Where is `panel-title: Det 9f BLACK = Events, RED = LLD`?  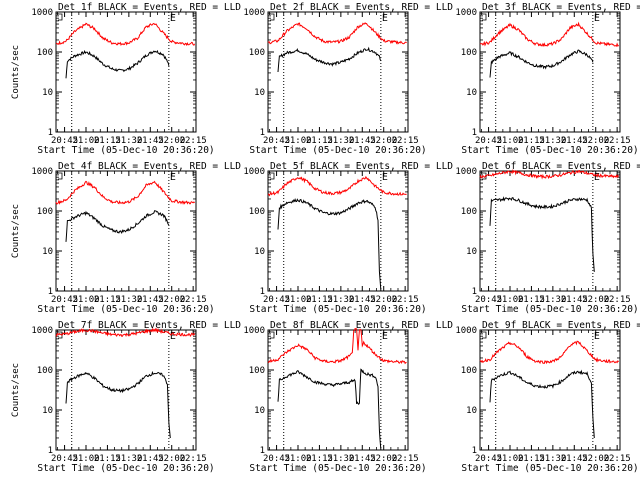
panel-title: Det 9f BLACK = Events, RED = LLD is located at coordinates (561, 325).